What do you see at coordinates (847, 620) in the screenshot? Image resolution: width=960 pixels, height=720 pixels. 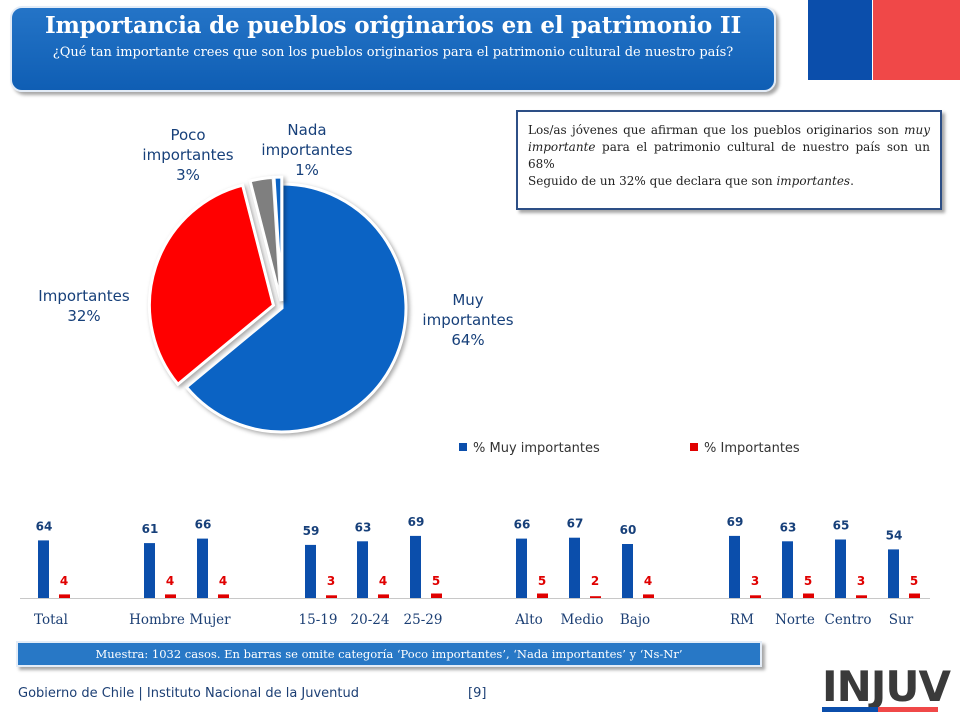 I see `category-label: Centro` at bounding box center [847, 620].